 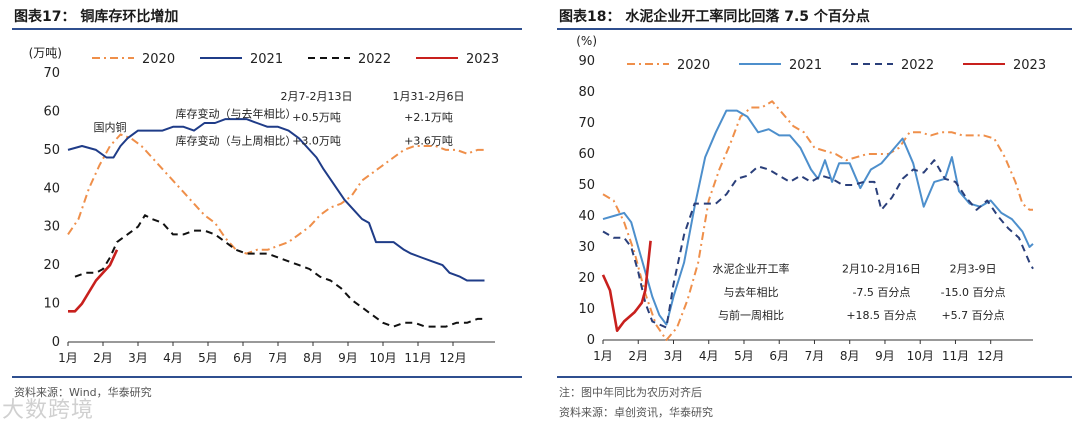 I want to click on series-line-2021, so click(x=276, y=200).